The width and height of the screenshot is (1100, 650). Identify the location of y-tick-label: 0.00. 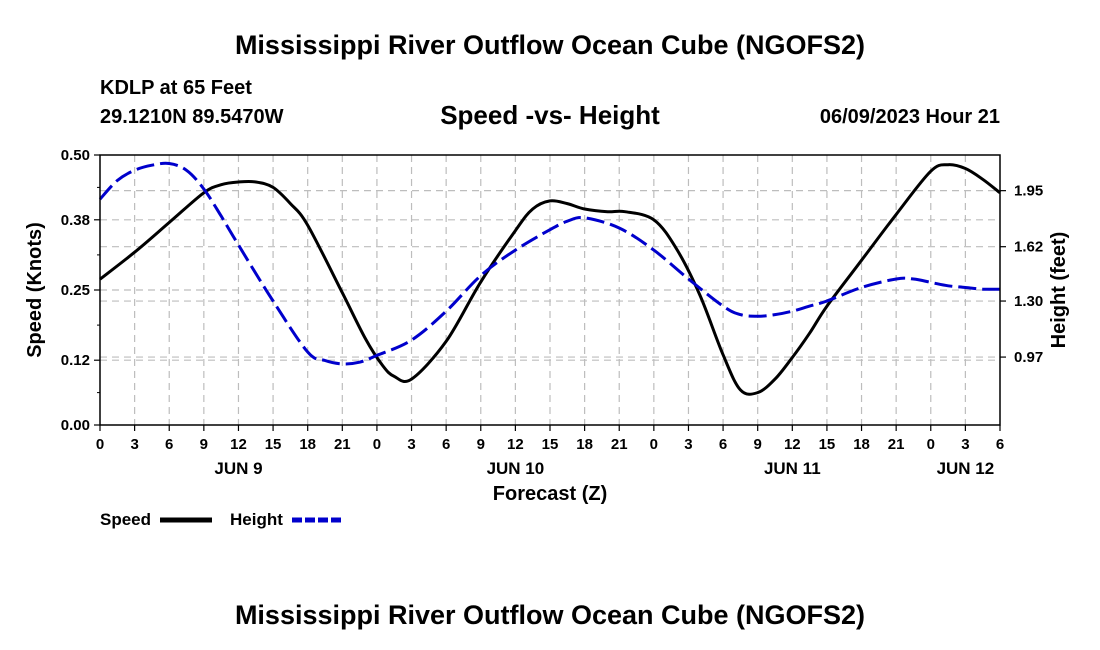
(75, 425).